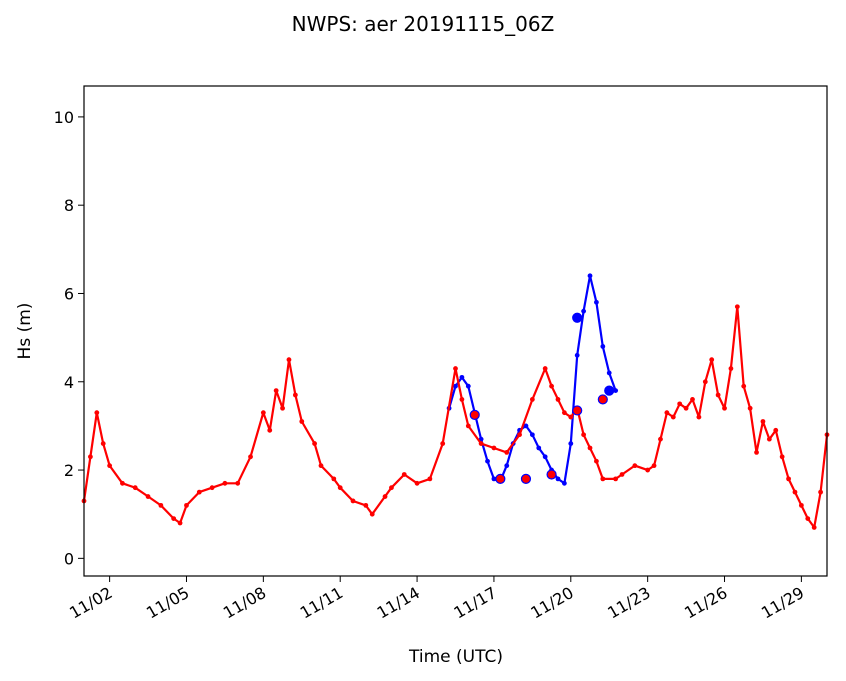 This screenshot has height=681, width=846. What do you see at coordinates (532, 379) in the screenshot?
I see `series-0-line` at bounding box center [532, 379].